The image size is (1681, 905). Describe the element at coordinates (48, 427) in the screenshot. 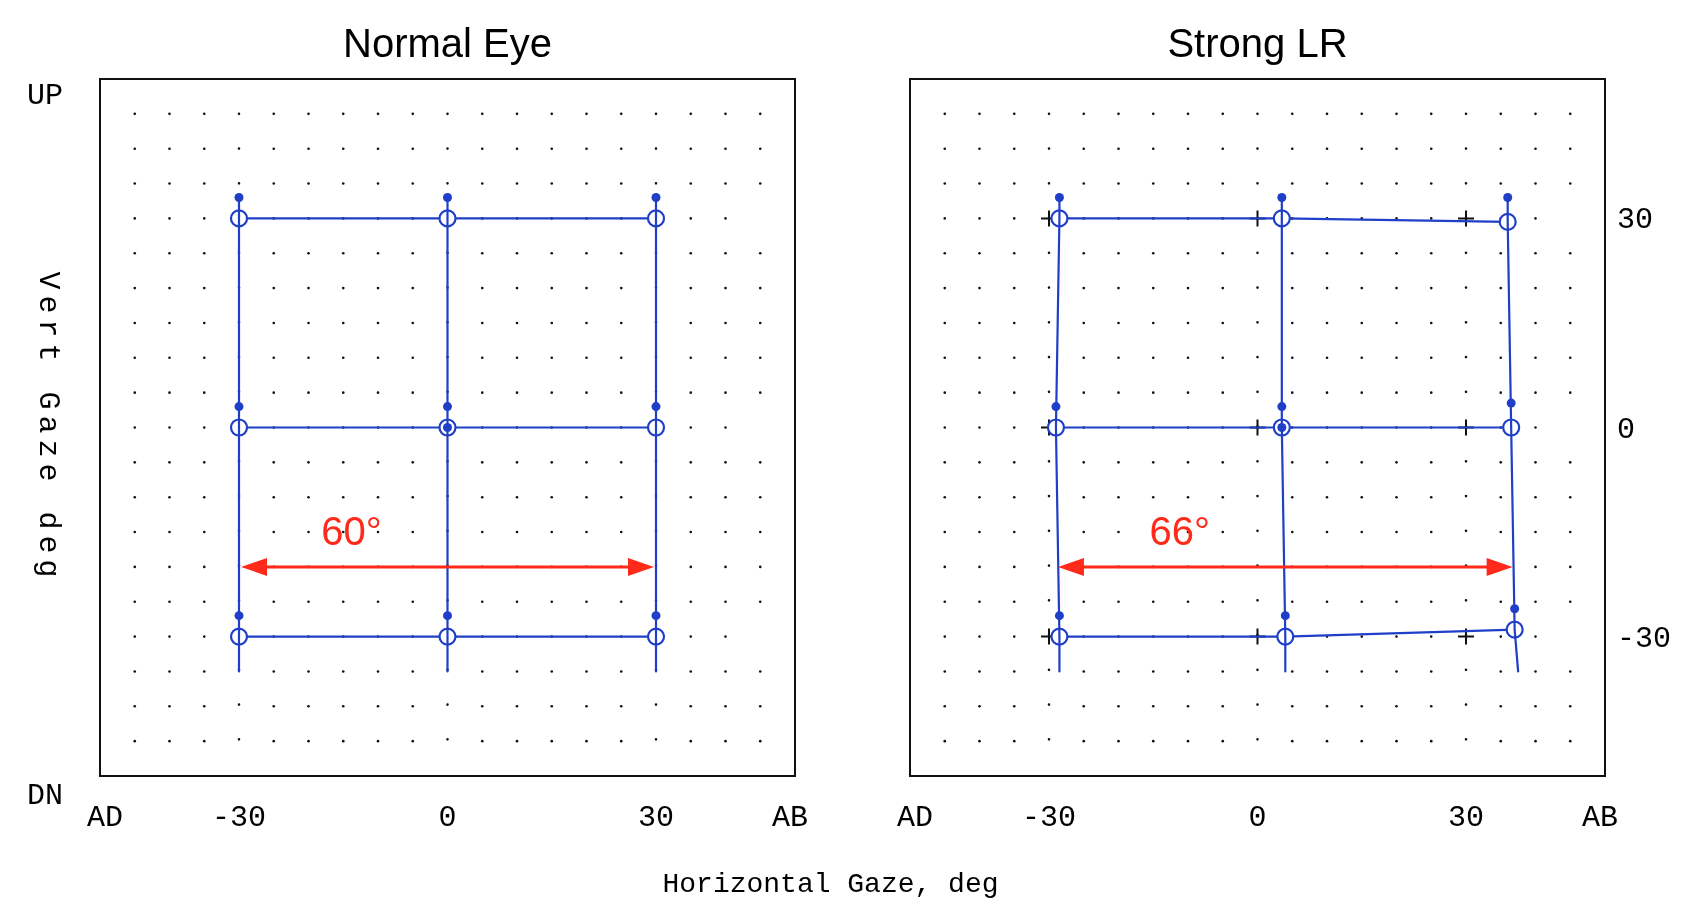

I see `y-axis-title: Vert Gaze deg` at that location.